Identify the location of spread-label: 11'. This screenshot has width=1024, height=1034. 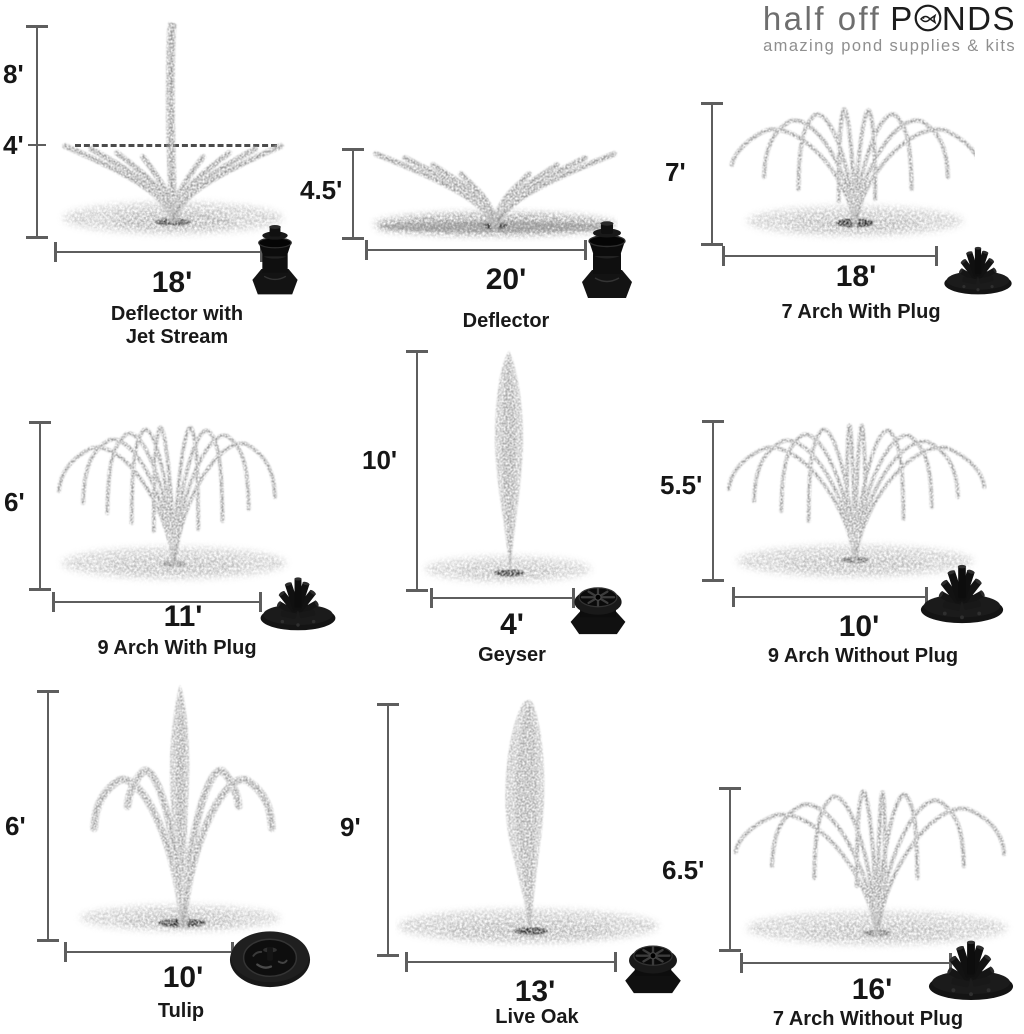
(183, 616).